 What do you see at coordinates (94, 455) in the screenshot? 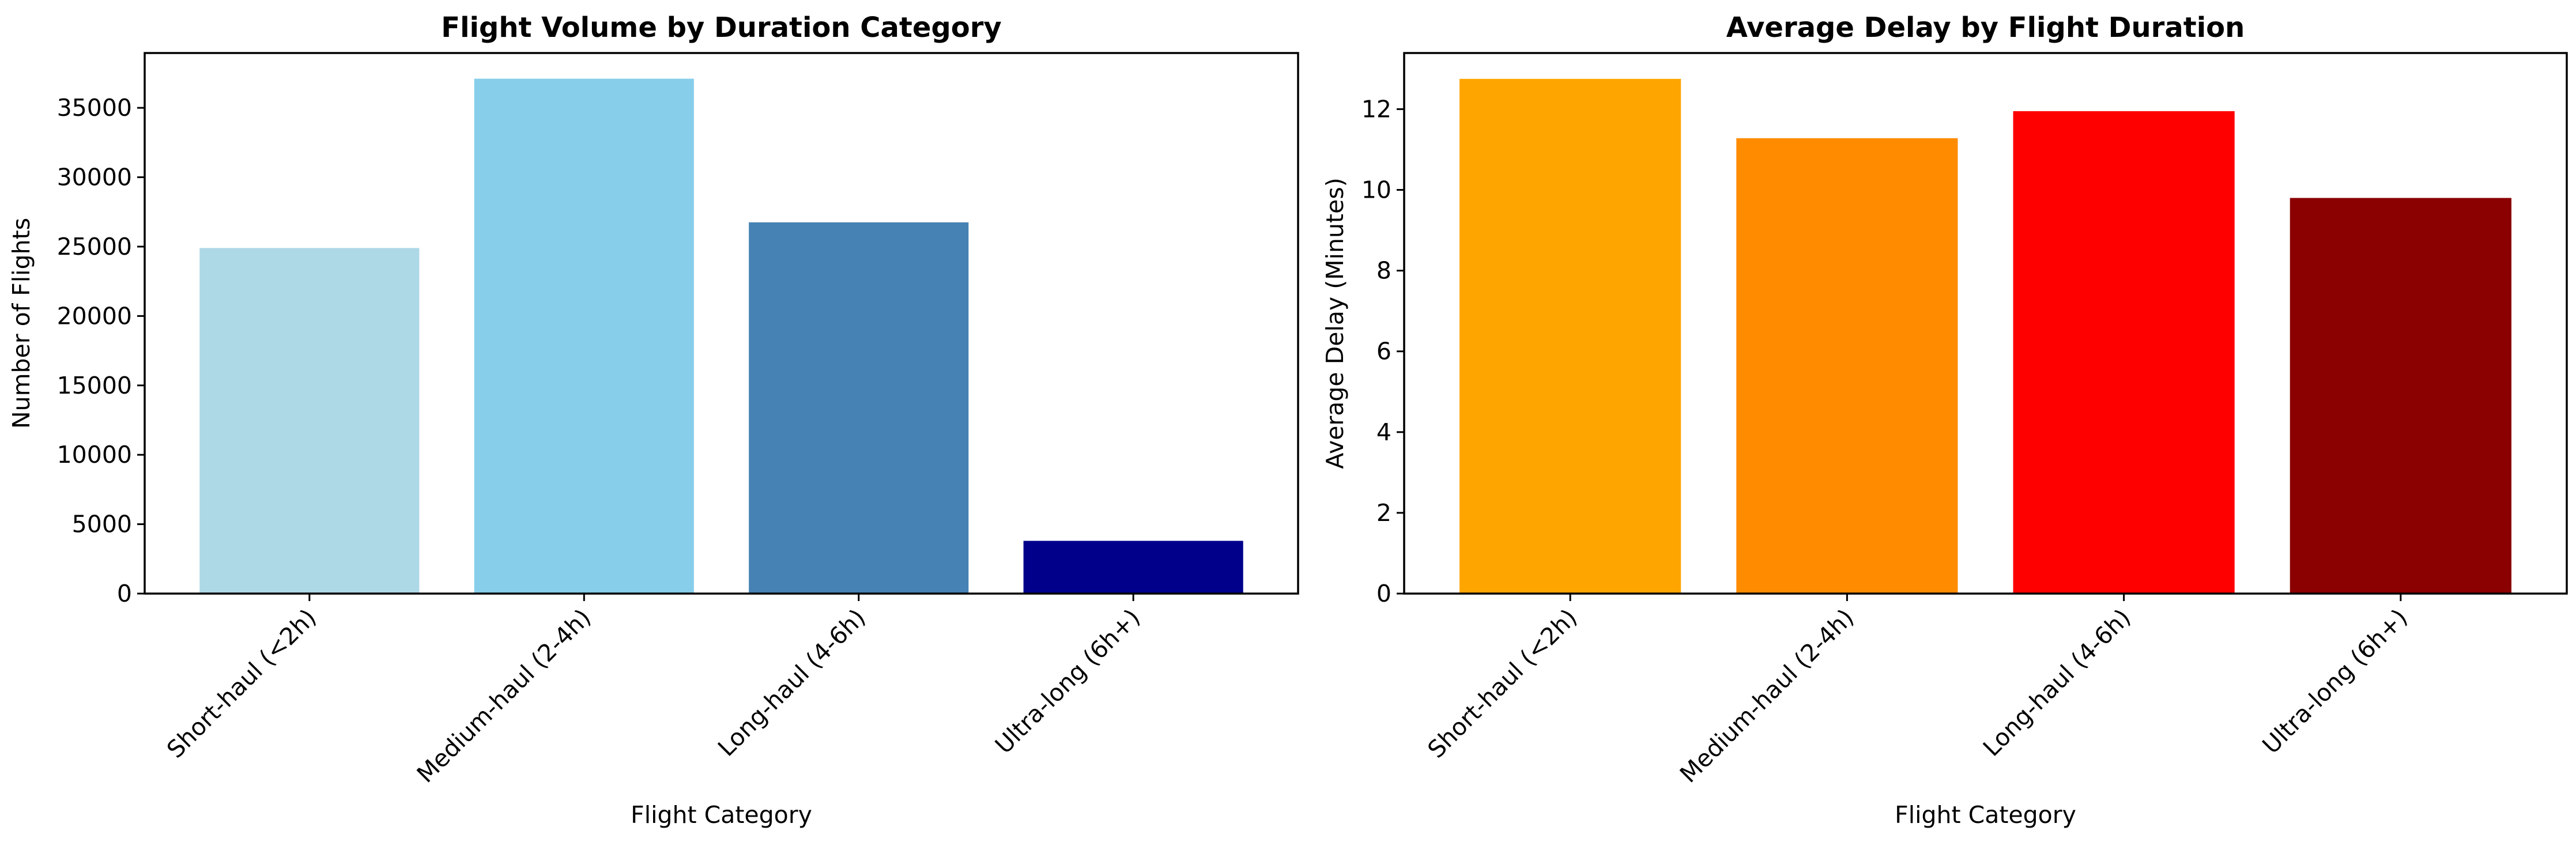
I see `y-tick-label: 10000` at bounding box center [94, 455].